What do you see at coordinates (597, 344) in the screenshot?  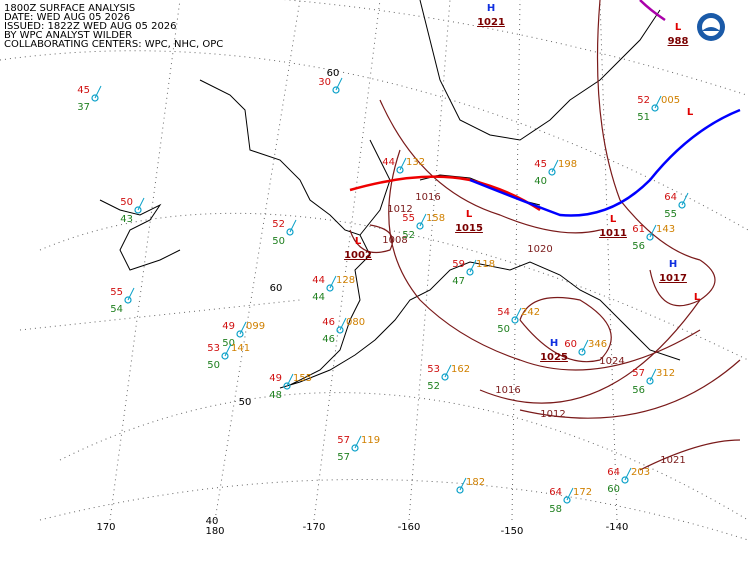 I see `station-pressure: 346` at bounding box center [597, 344].